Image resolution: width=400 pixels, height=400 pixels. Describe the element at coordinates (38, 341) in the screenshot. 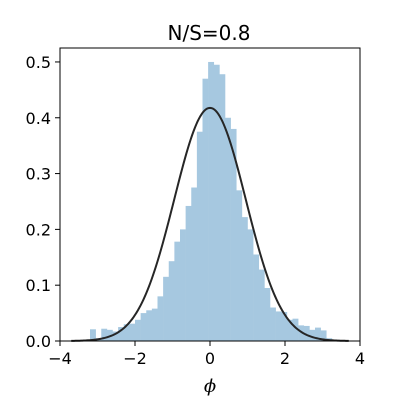

I see `y-tick-label: 0.0` at that location.